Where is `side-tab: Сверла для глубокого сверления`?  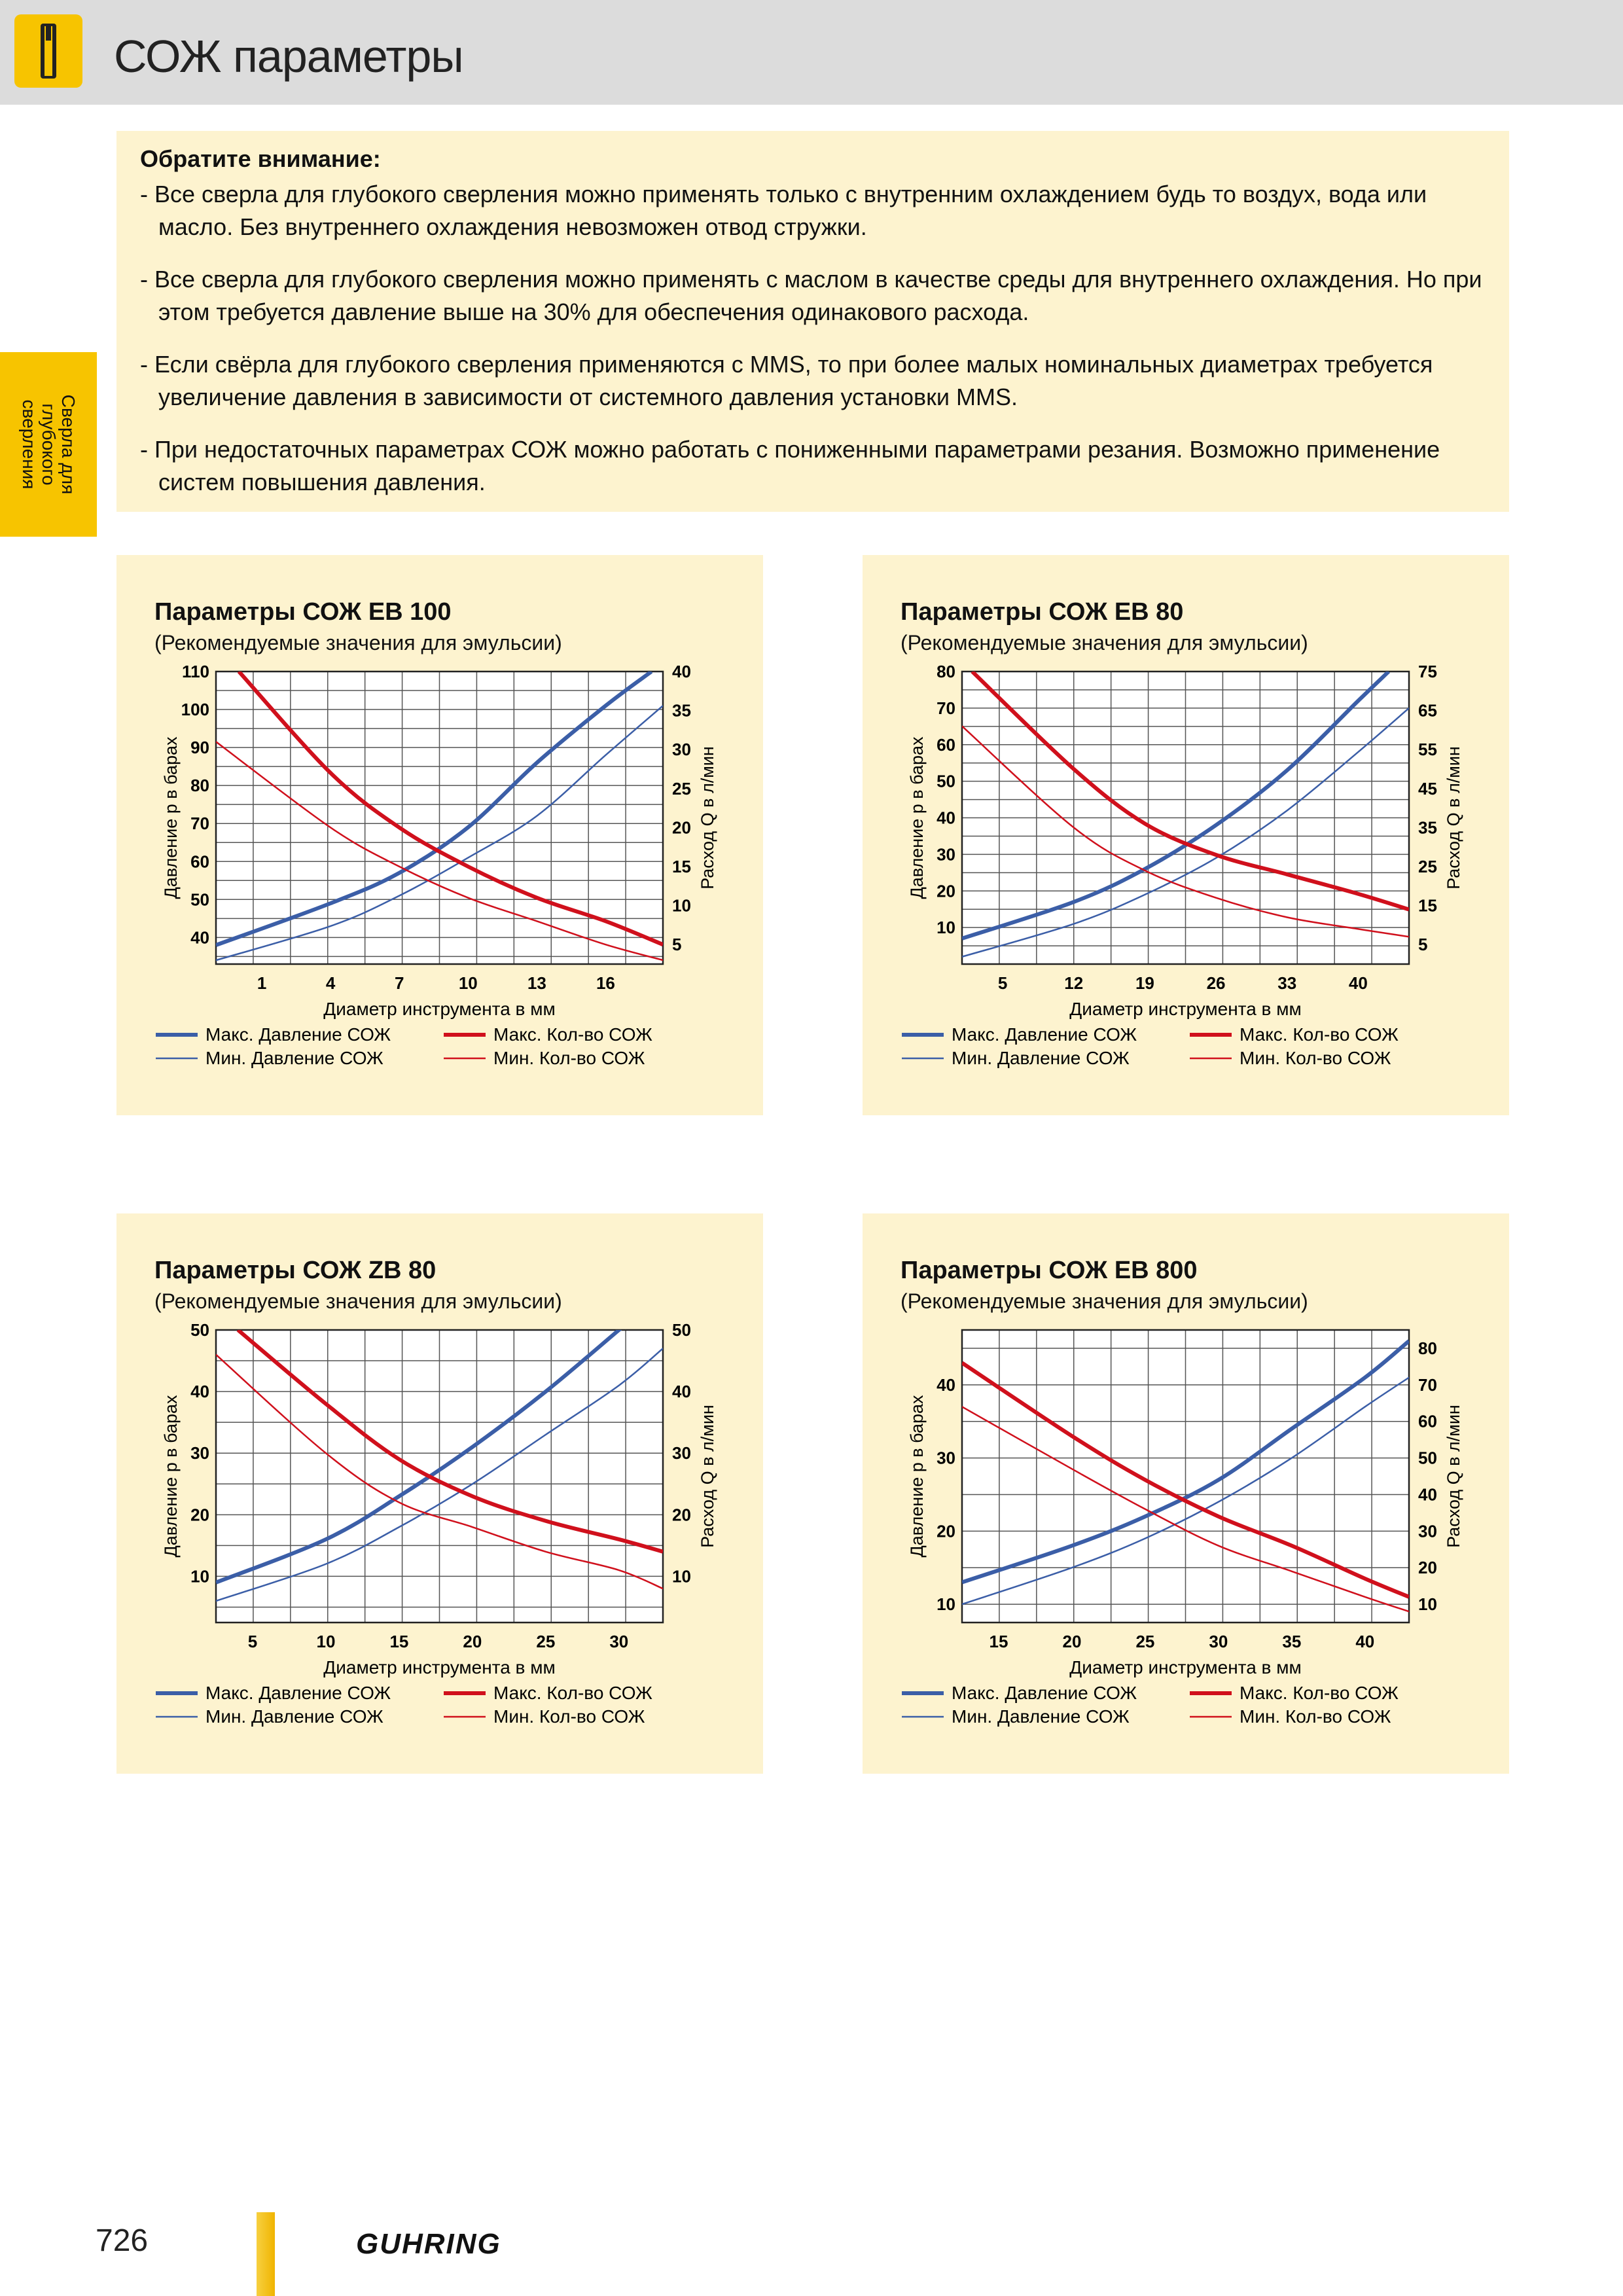
side-tab: Сверла для глубокого сверления is located at coordinates (48, 444).